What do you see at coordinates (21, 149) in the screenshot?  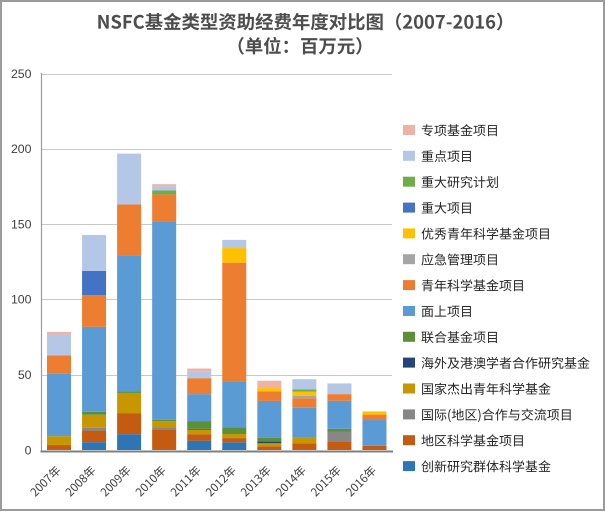 I see `svg-text: 200` at bounding box center [21, 149].